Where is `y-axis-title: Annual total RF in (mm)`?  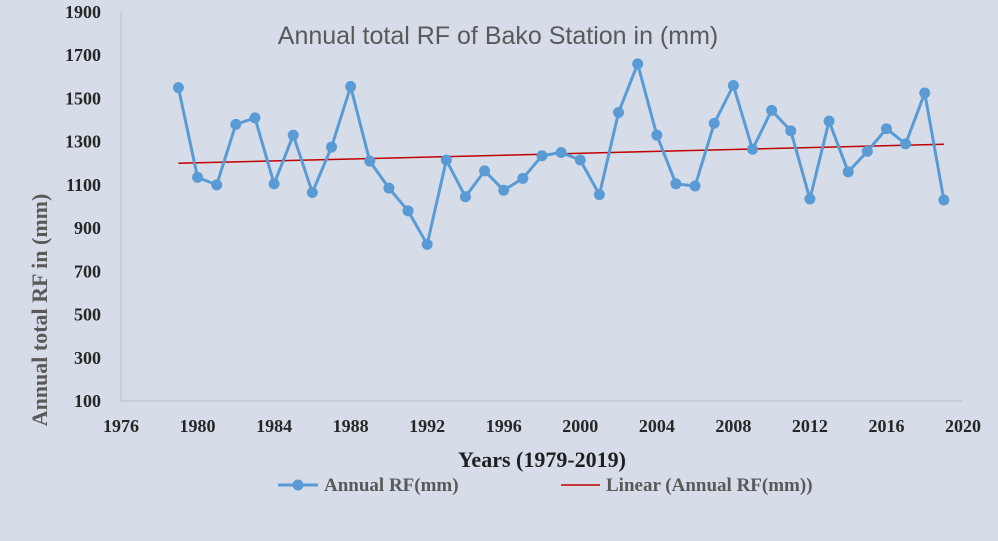 y-axis-title: Annual total RF in (mm) is located at coordinates (39, 310).